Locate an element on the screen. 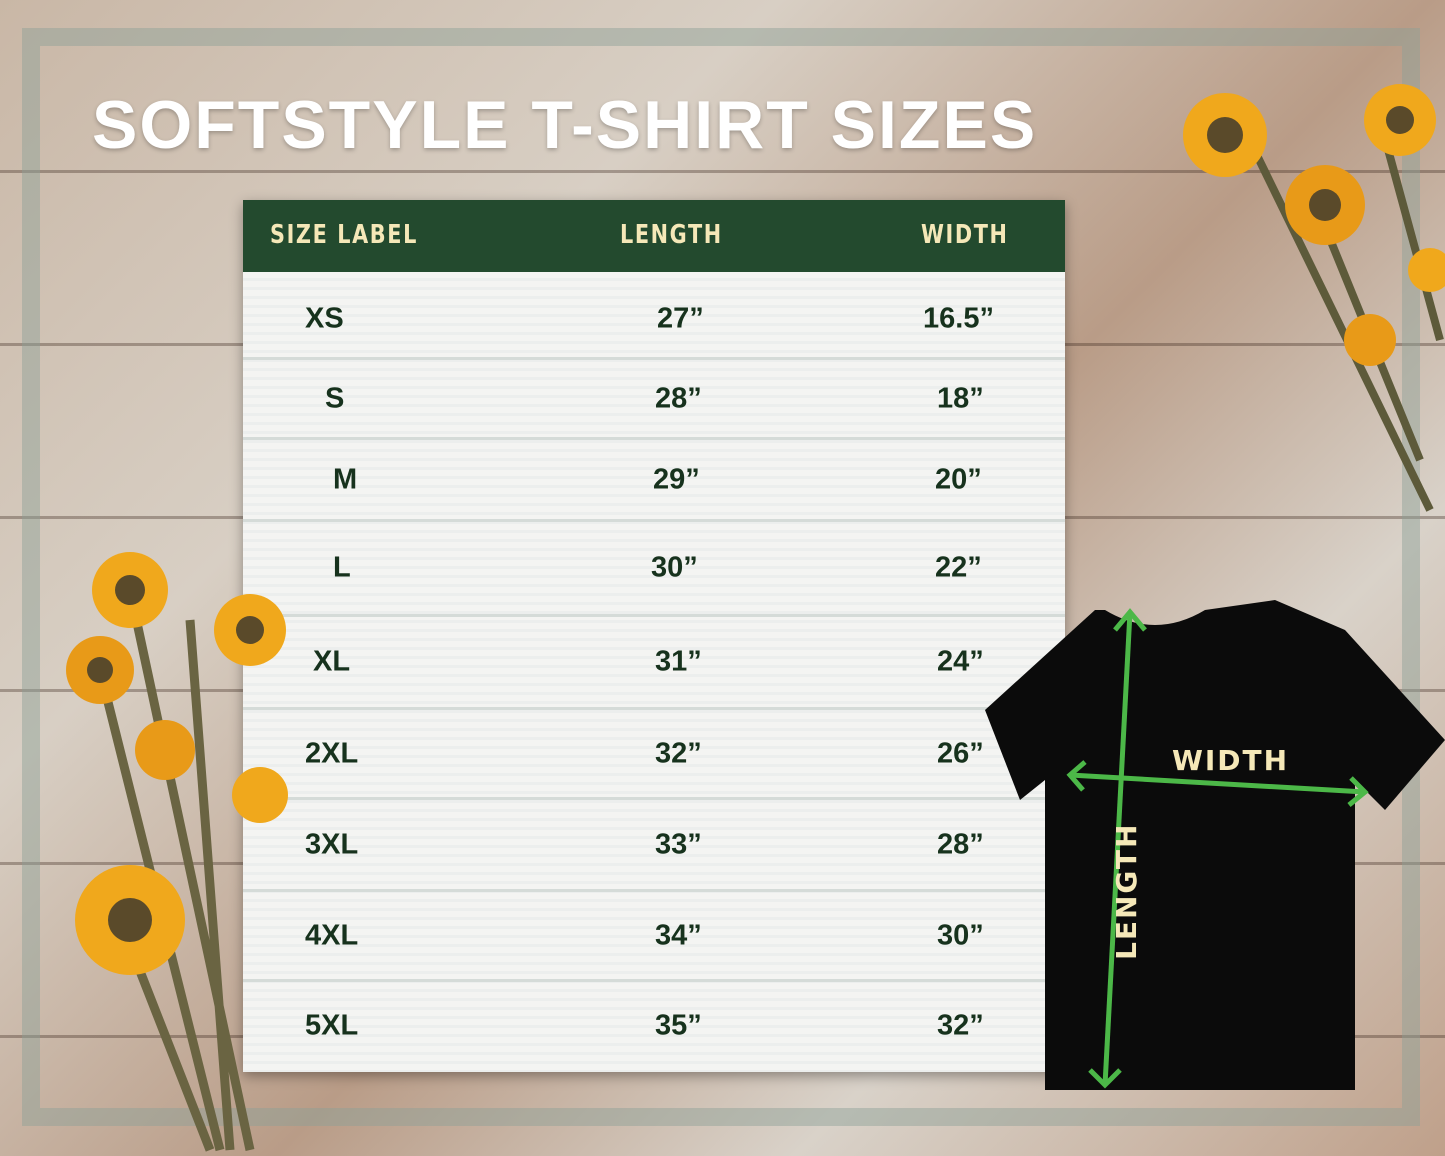  cell-length: 33” is located at coordinates (678, 844).